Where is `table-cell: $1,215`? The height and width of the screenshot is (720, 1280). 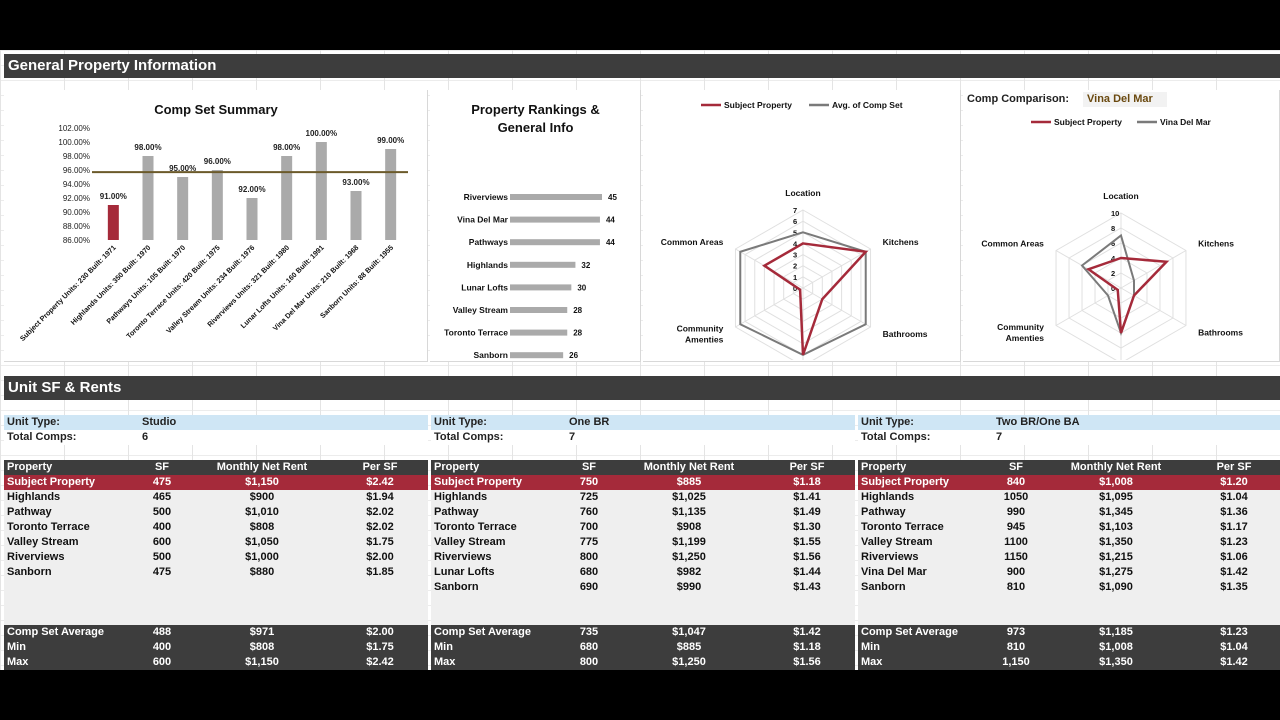 table-cell: $1,215 is located at coordinates (1116, 557).